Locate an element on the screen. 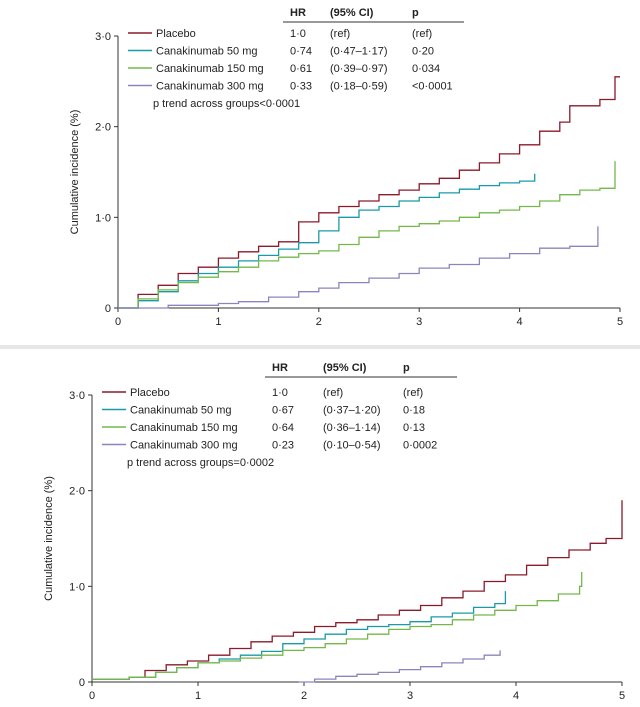 The image size is (640, 707). legend-p: 0·18 is located at coordinates (414, 411).